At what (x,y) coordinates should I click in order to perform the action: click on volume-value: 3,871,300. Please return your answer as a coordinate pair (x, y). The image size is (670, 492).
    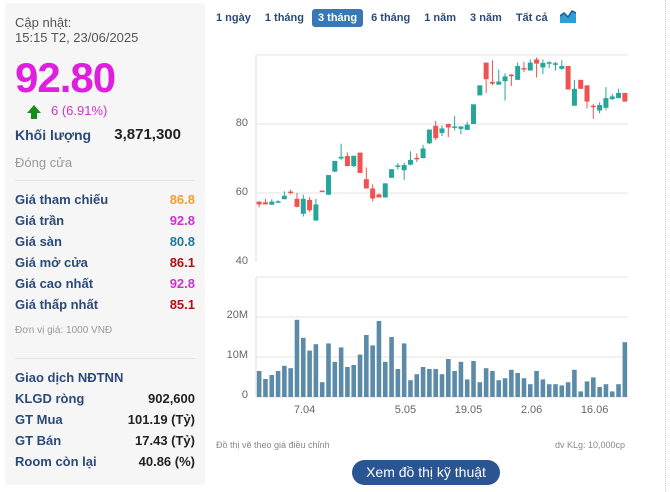
    Looking at the image, I should click on (147, 134).